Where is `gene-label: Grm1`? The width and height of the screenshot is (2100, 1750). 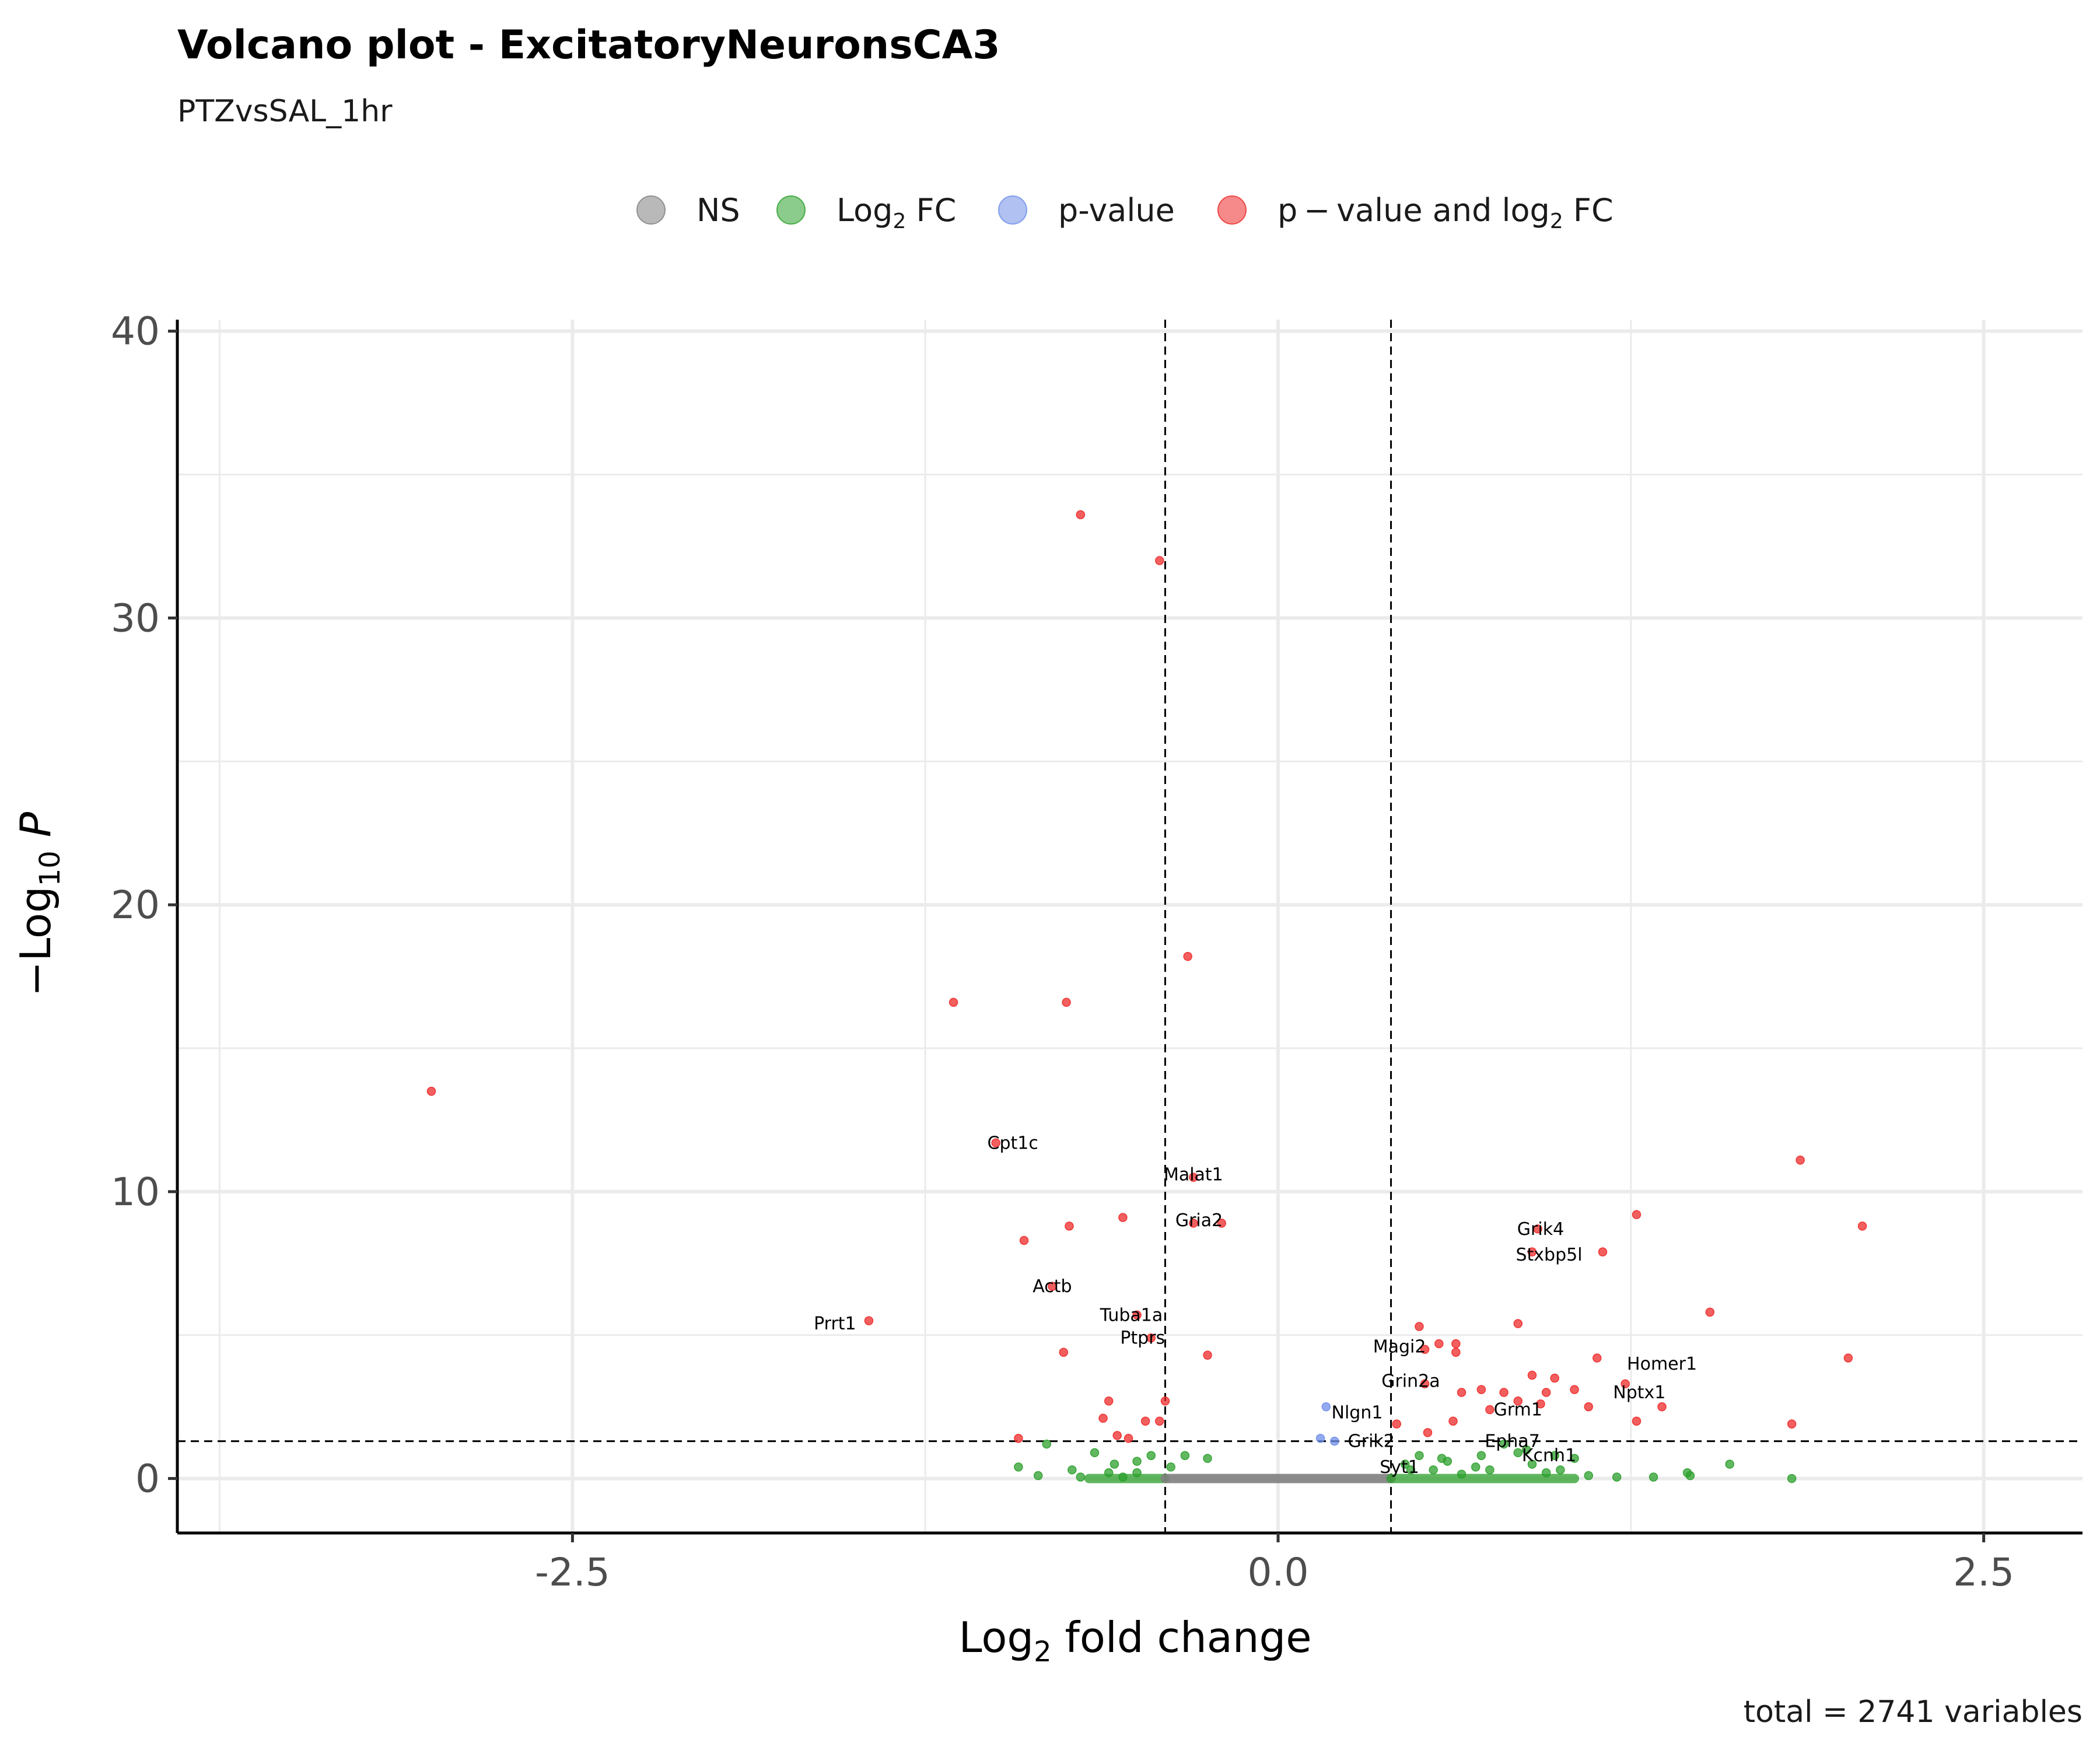 gene-label: Grm1 is located at coordinates (1518, 1410).